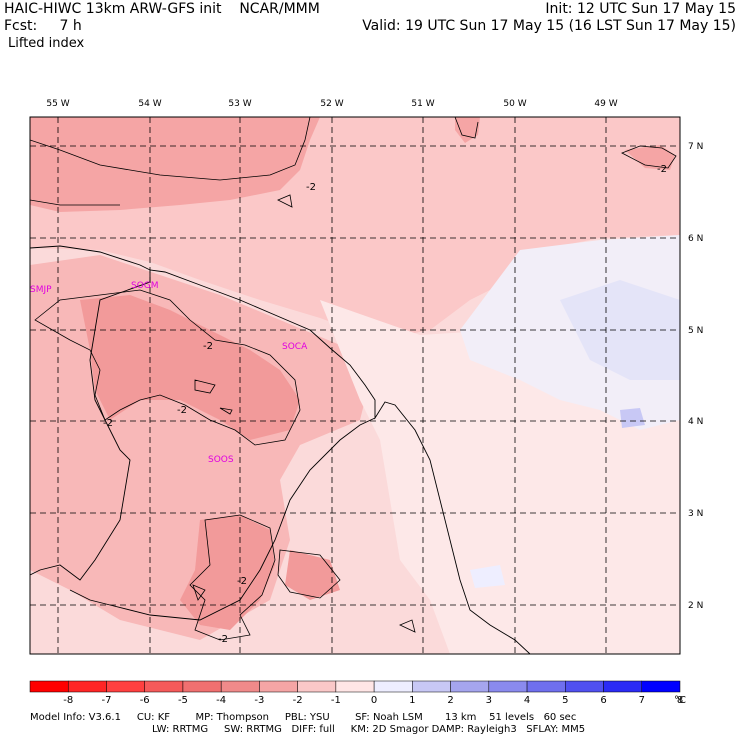 The image size is (740, 740). What do you see at coordinates (695, 422) in the screenshot?
I see `lat-label: 4 N` at bounding box center [695, 422].